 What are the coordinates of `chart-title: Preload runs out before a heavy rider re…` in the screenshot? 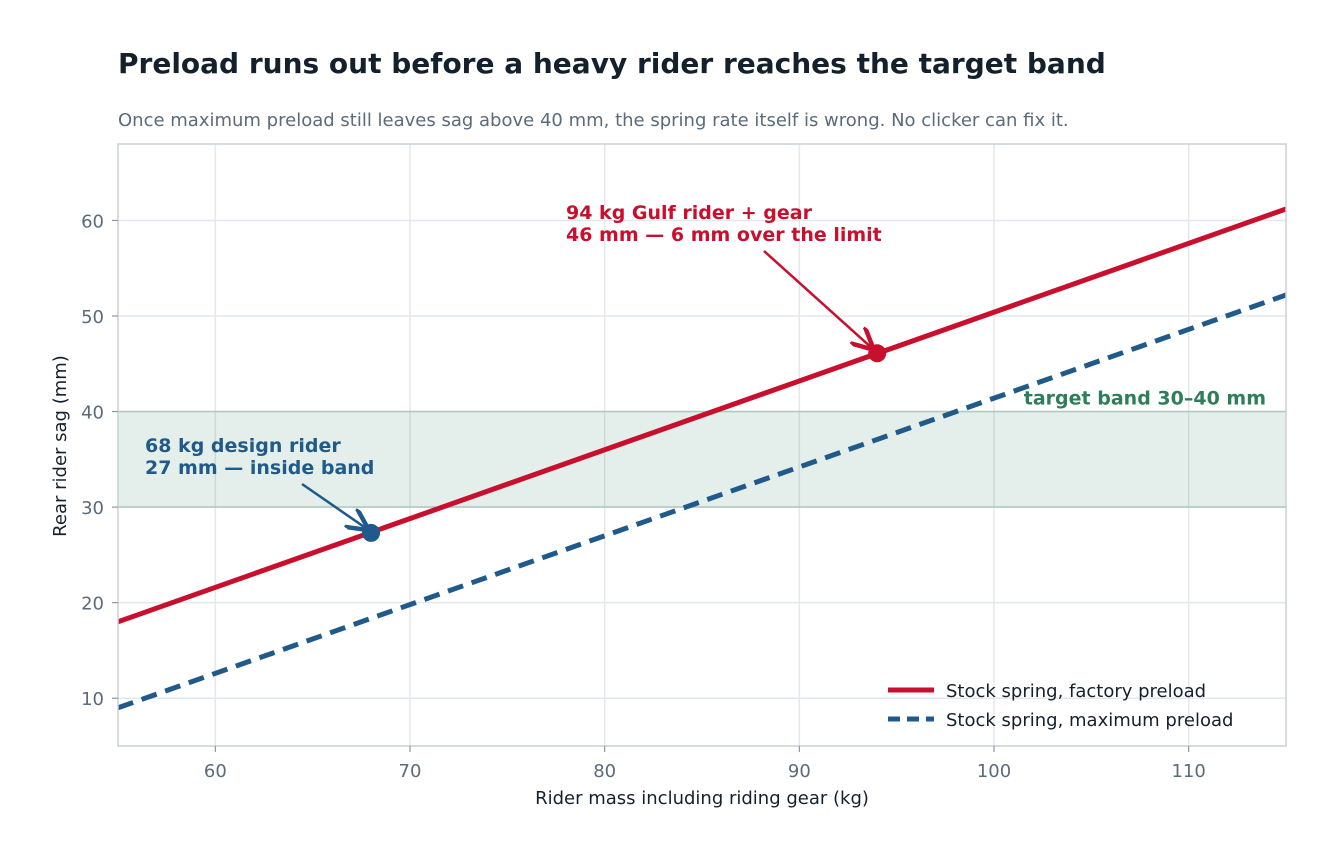 It's located at (612, 63).